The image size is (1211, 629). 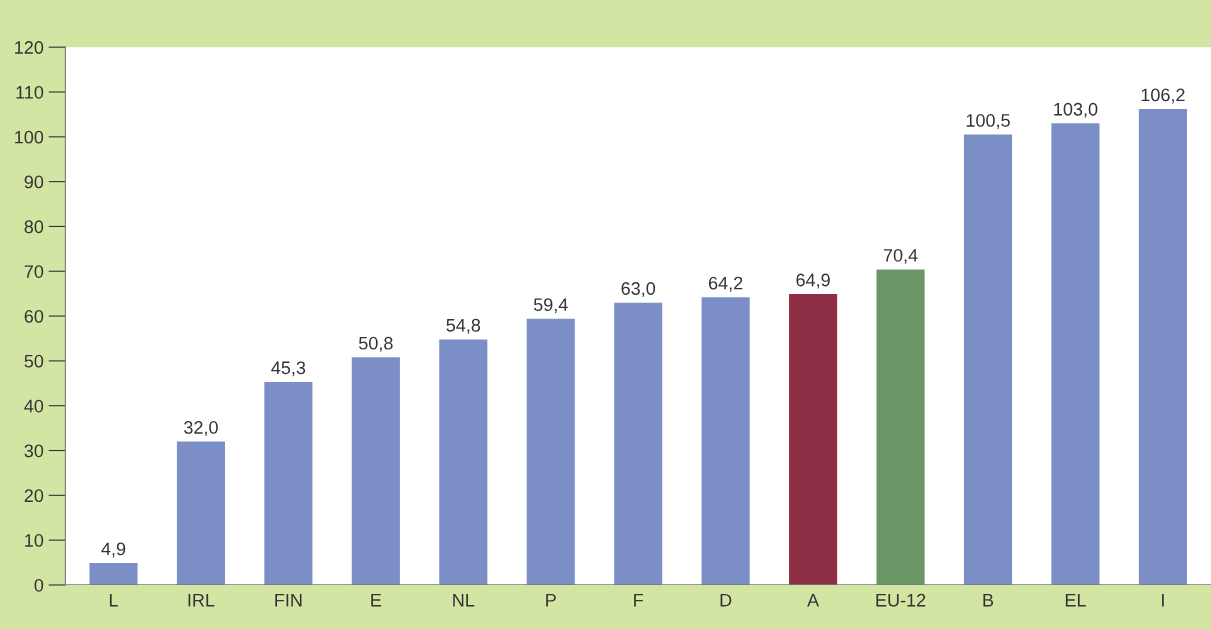 I want to click on y-tick-label: 60, so click(x=34, y=316).